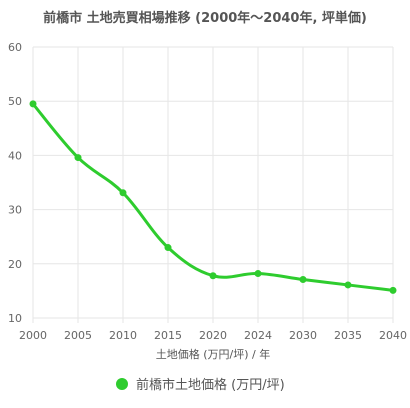 The image size is (410, 408). What do you see at coordinates (15, 183) in the screenshot?
I see `y-axis-ticks: 10 20 30 40 50 60` at bounding box center [15, 183].